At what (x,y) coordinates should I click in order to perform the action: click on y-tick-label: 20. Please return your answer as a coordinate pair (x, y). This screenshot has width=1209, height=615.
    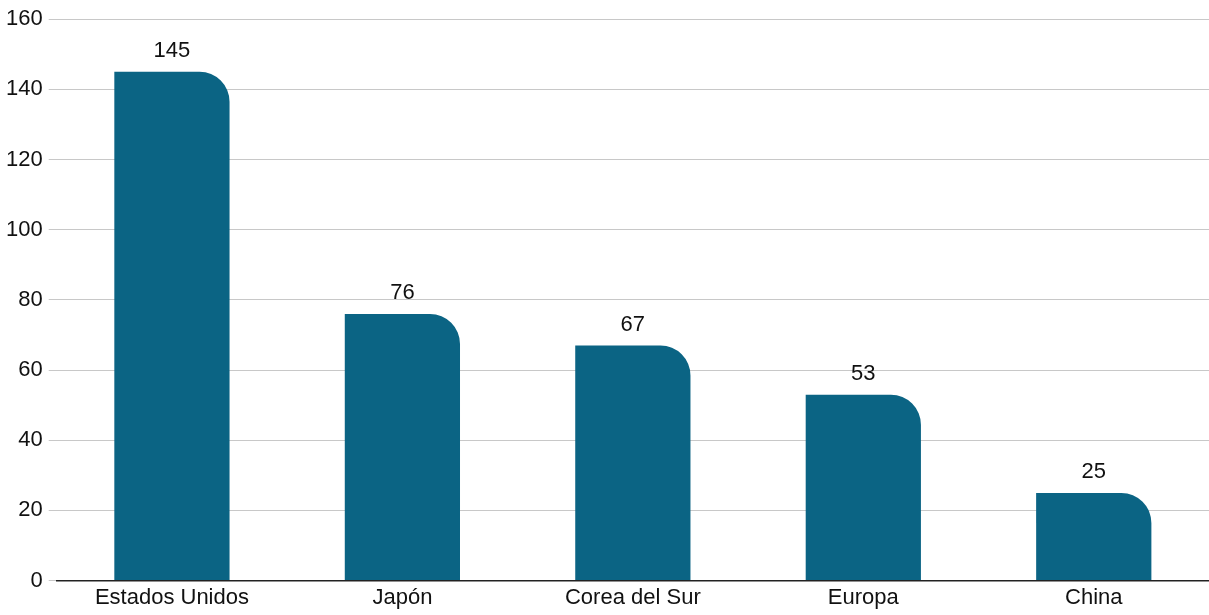
    Looking at the image, I should click on (30, 509).